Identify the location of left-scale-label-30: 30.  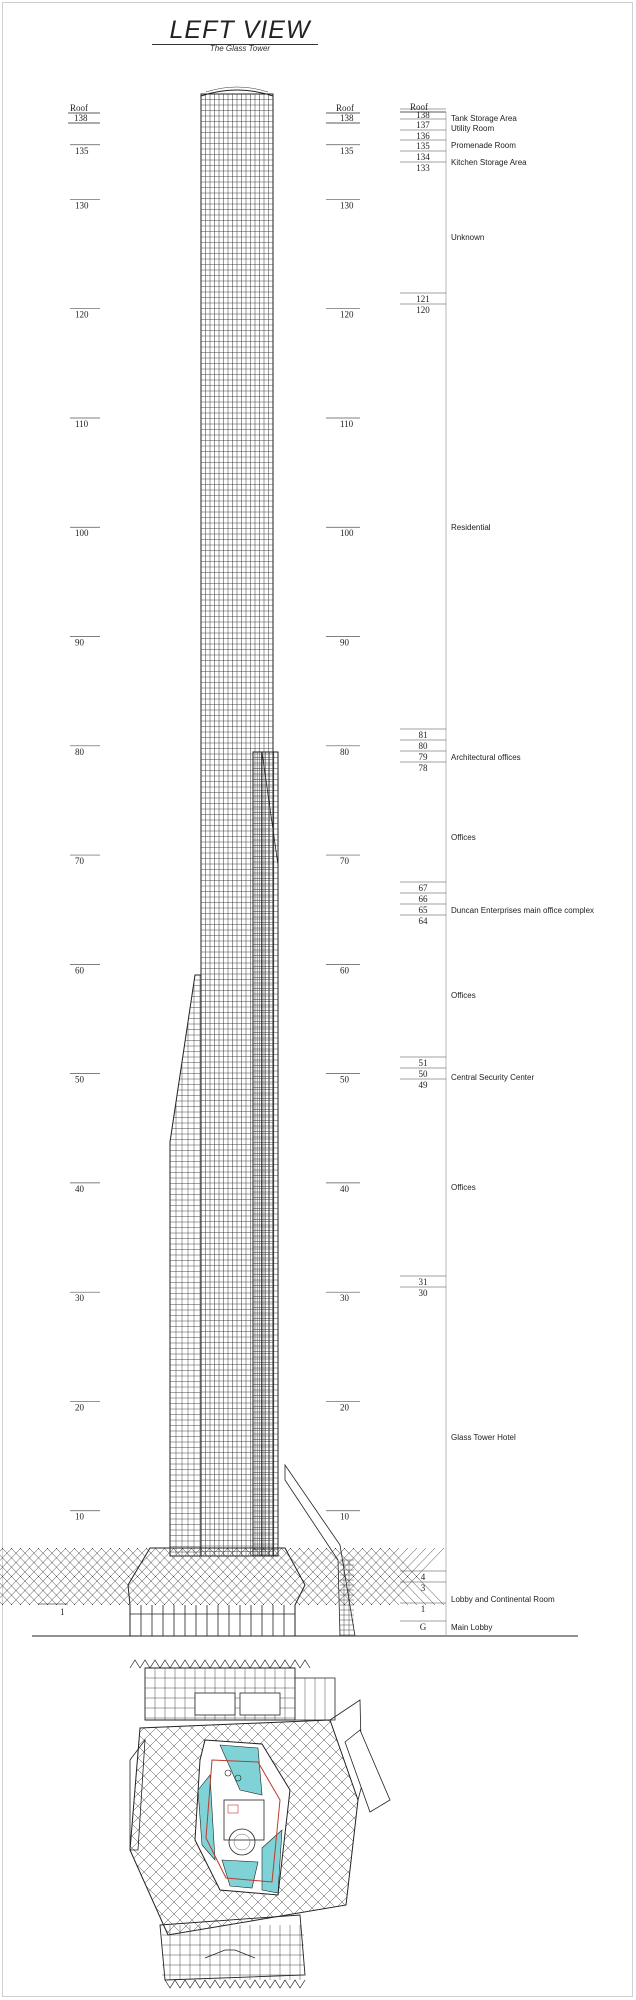
(80, 1298).